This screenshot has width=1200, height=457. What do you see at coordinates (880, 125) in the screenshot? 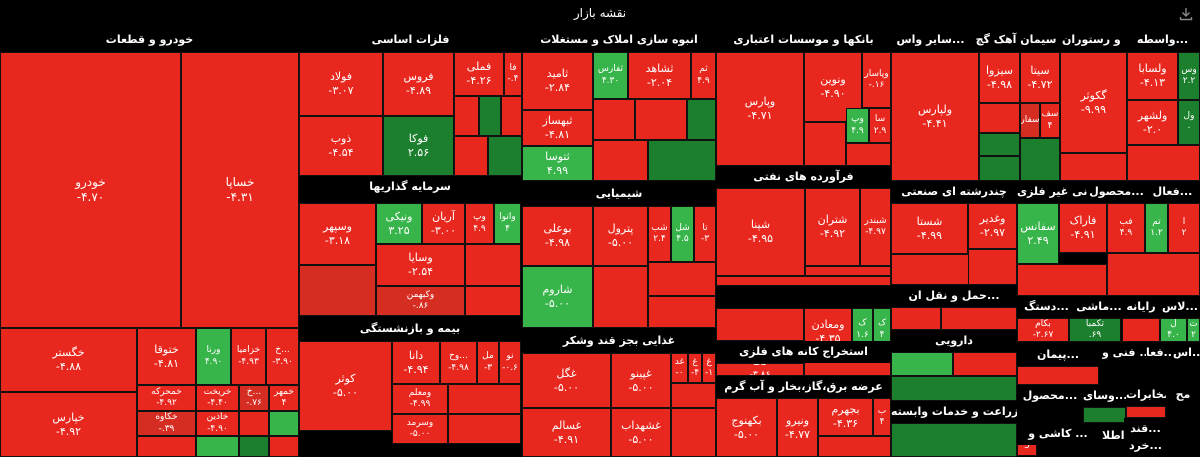
I see `stock-tile: سا ۲.۹` at bounding box center [880, 125].